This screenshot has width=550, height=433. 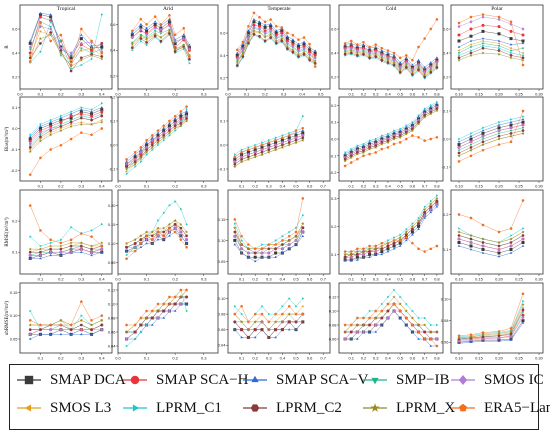 What do you see at coordinates (334, 77) in the screenshot?
I see `y-tick-label: 0.2` at bounding box center [334, 77].